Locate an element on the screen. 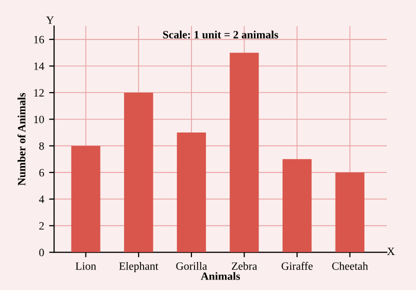 The height and width of the screenshot is (290, 416). x-tick-label: Gorilla is located at coordinates (192, 266).